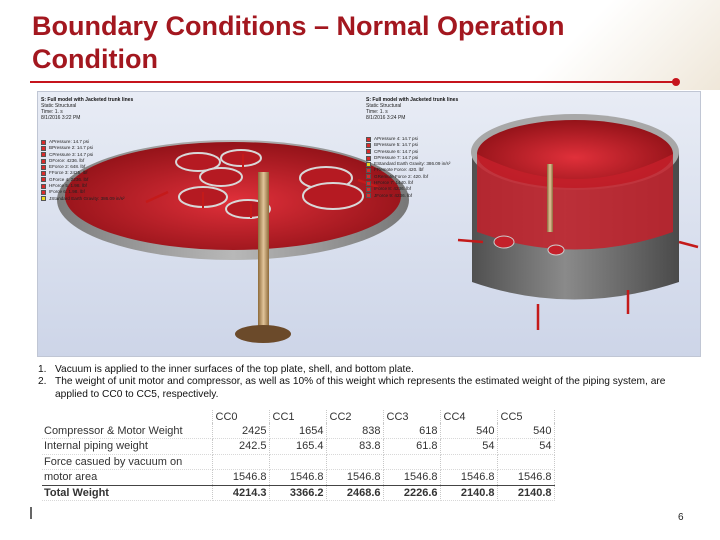 The image size is (720, 540). Describe the element at coordinates (469, 416) in the screenshot. I see `column-header: CC4` at that location.